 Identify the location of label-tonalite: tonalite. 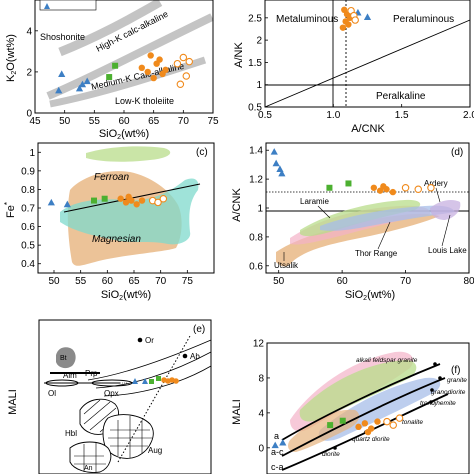
(412, 422).